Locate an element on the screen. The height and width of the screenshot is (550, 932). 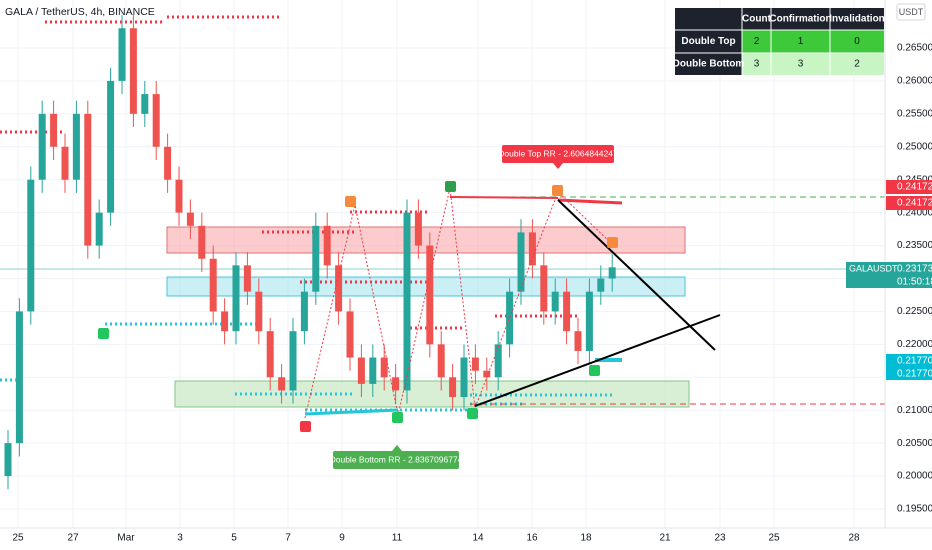
cell: 2 is located at coordinates (857, 64).